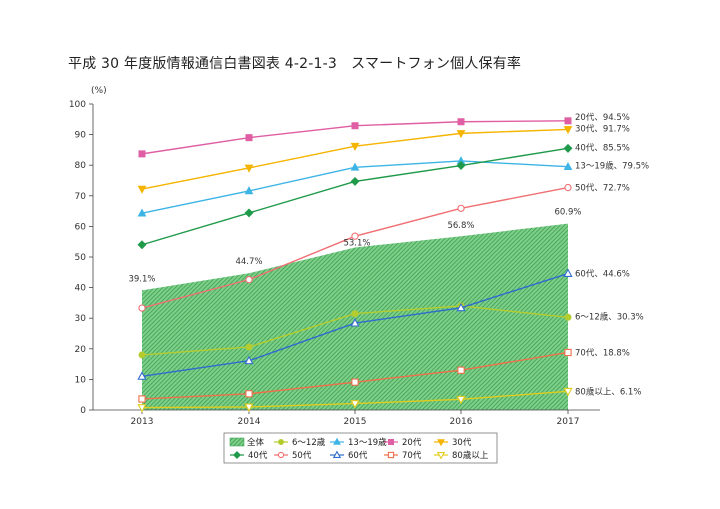 The height and width of the screenshot is (509, 720). What do you see at coordinates (81, 319) in the screenshot?
I see `y-tick-label: 30` at bounding box center [81, 319].